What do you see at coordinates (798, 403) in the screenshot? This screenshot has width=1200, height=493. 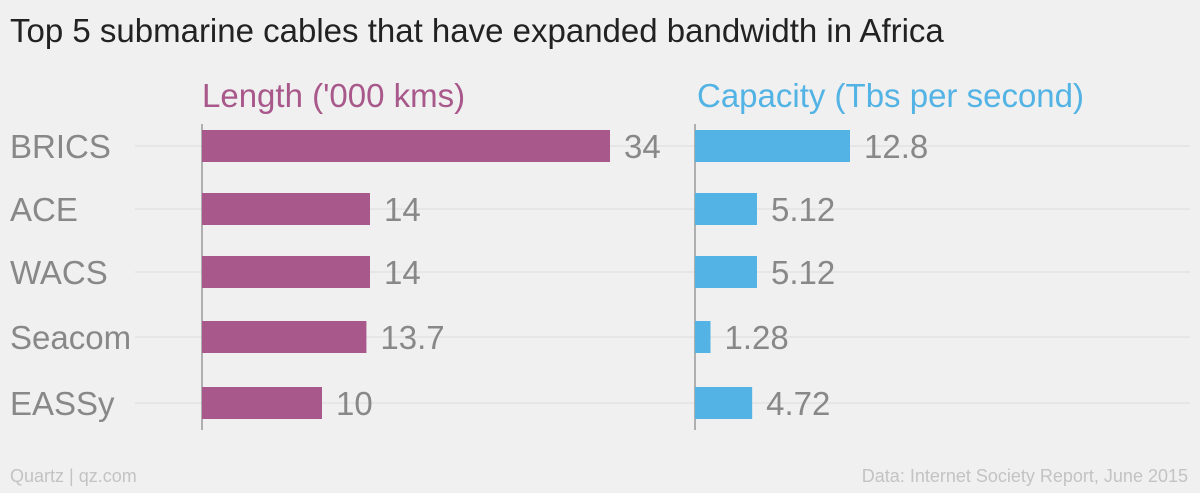 I see `capacity-value-label: 4.72` at bounding box center [798, 403].